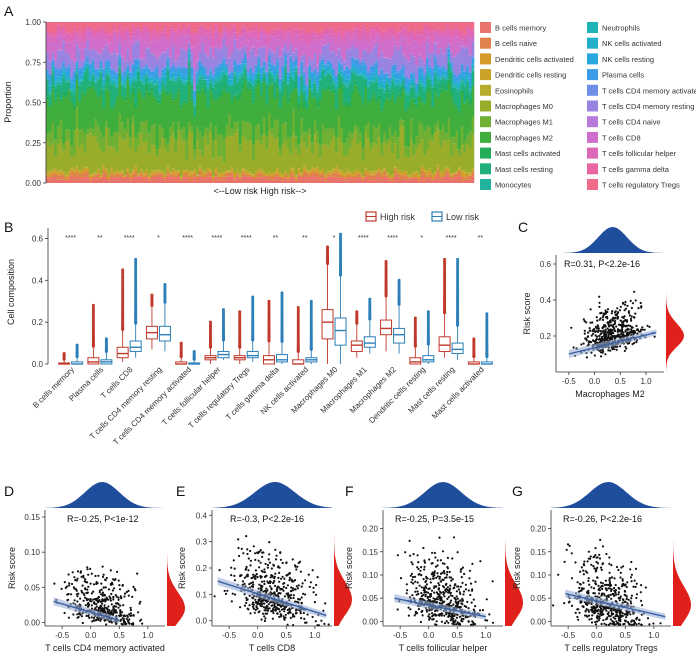  Describe the element at coordinates (33, 22) in the screenshot. I see `y-tick-label: 1.00` at that location.